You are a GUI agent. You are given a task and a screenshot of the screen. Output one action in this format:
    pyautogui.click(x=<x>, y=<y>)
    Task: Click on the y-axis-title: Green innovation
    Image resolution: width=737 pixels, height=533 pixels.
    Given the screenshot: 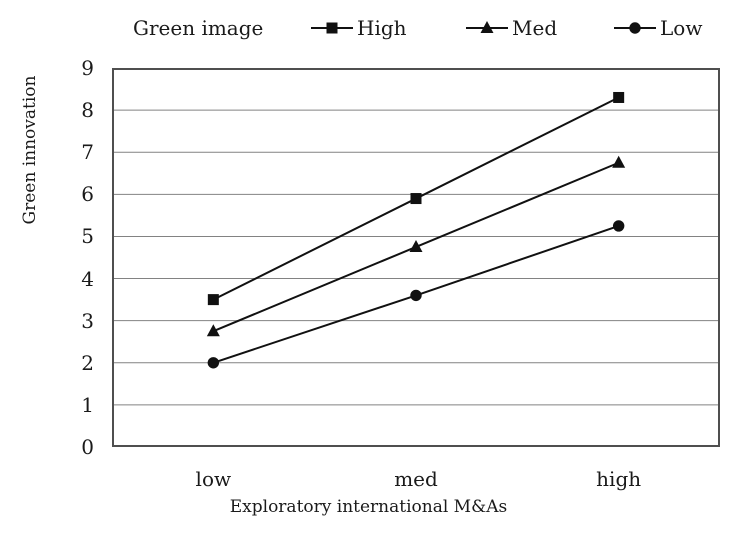 What is the action you would take?
    pyautogui.click(x=30, y=150)
    